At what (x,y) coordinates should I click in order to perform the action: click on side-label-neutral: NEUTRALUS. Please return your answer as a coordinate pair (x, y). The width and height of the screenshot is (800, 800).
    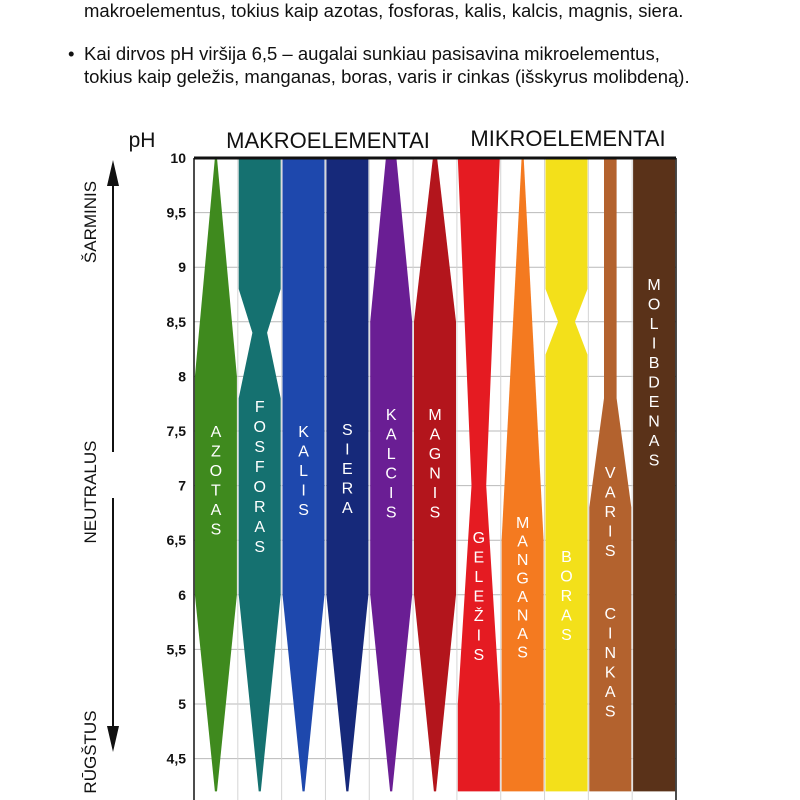
    Looking at the image, I should click on (90, 492).